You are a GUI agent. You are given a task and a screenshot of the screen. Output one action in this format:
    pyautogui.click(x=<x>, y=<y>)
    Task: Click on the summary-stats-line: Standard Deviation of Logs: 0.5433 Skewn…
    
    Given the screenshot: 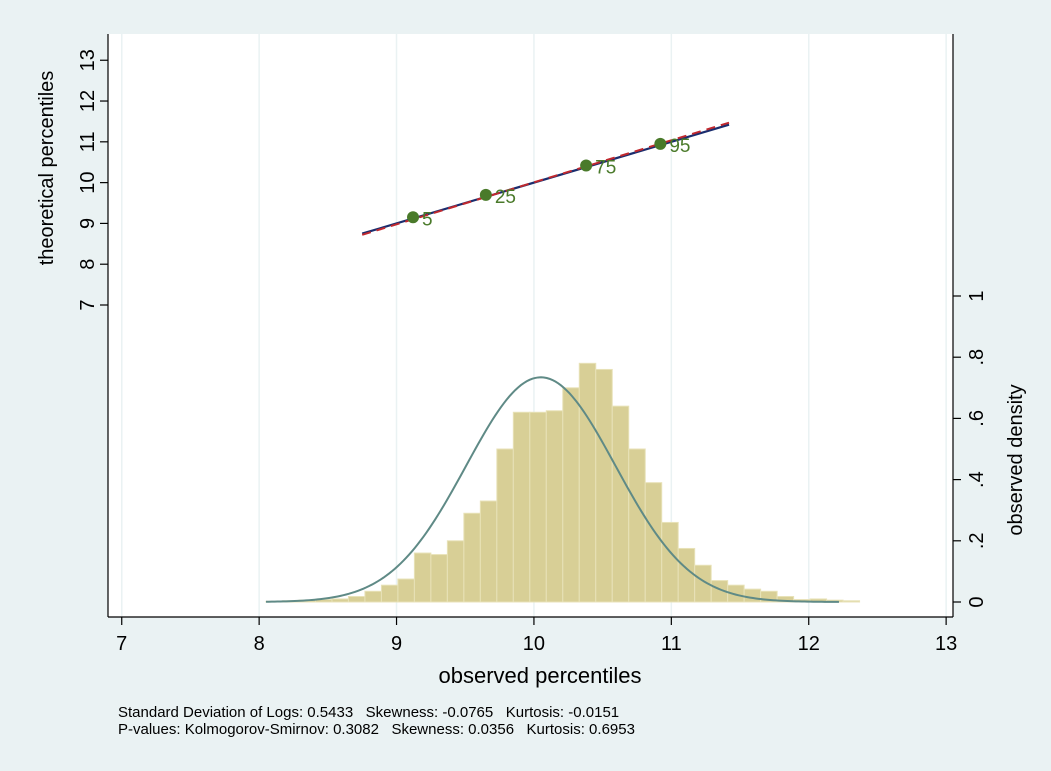 What is the action you would take?
    pyautogui.click(x=369, y=712)
    